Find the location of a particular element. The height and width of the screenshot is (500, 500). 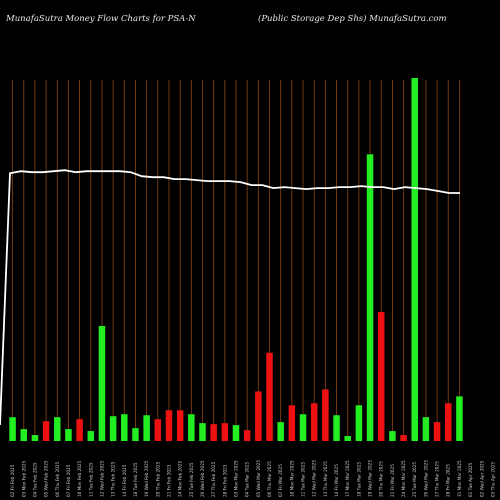

x-tick-label: 13 Thu Mar 2025 is located at coordinates (325, 479).